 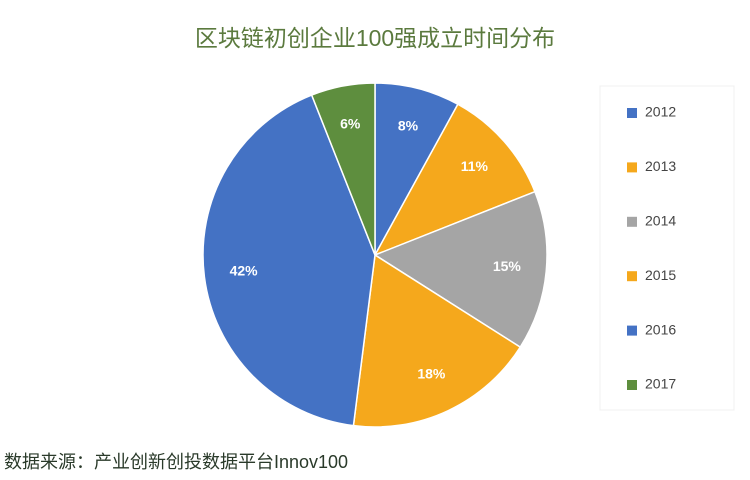 What do you see at coordinates (475, 166) in the screenshot?
I see `data-label: 11%` at bounding box center [475, 166].